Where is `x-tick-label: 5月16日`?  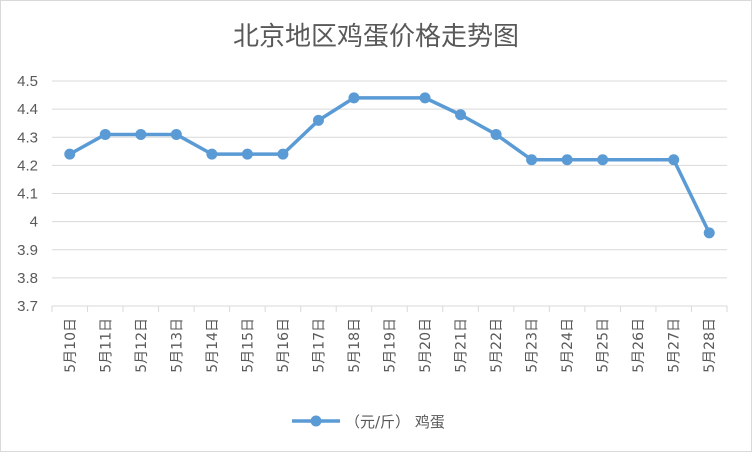
x-tick-label: 5月16日 is located at coordinates (284, 345).